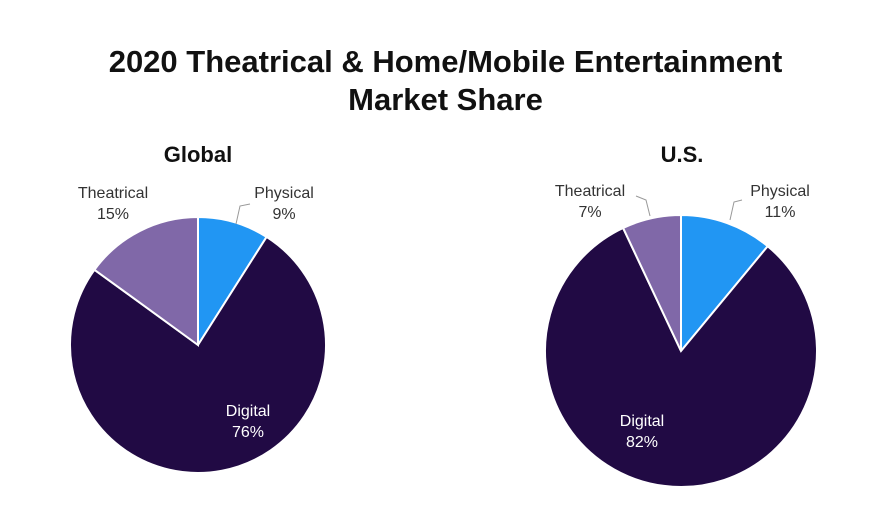  Describe the element at coordinates (682, 154) in the screenshot. I see `us-pie-title: U.S.` at that location.